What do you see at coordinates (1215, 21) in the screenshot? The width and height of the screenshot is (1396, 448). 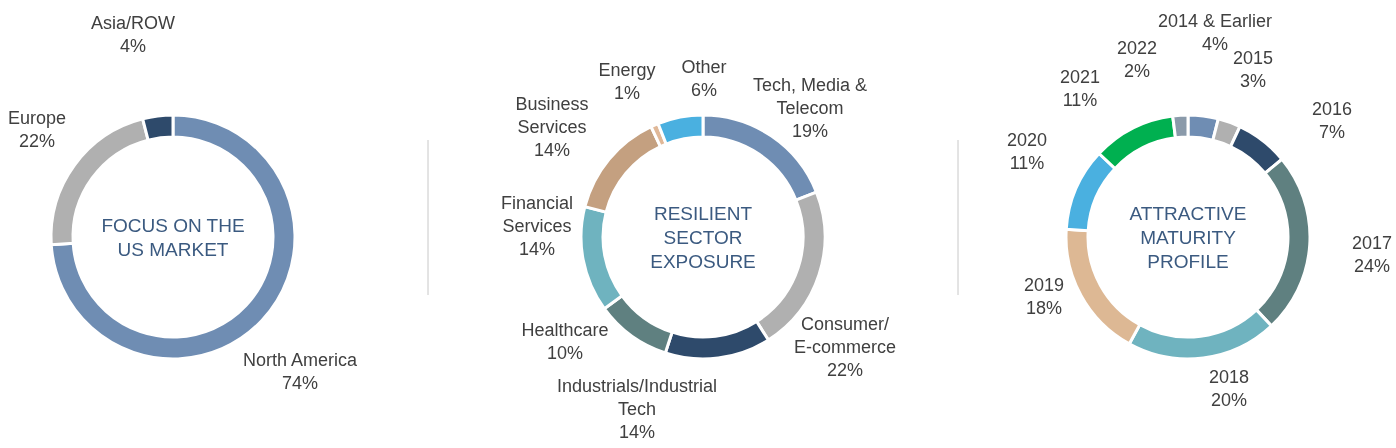 I see `slice-label: 2014 & Earlier` at bounding box center [1215, 21].